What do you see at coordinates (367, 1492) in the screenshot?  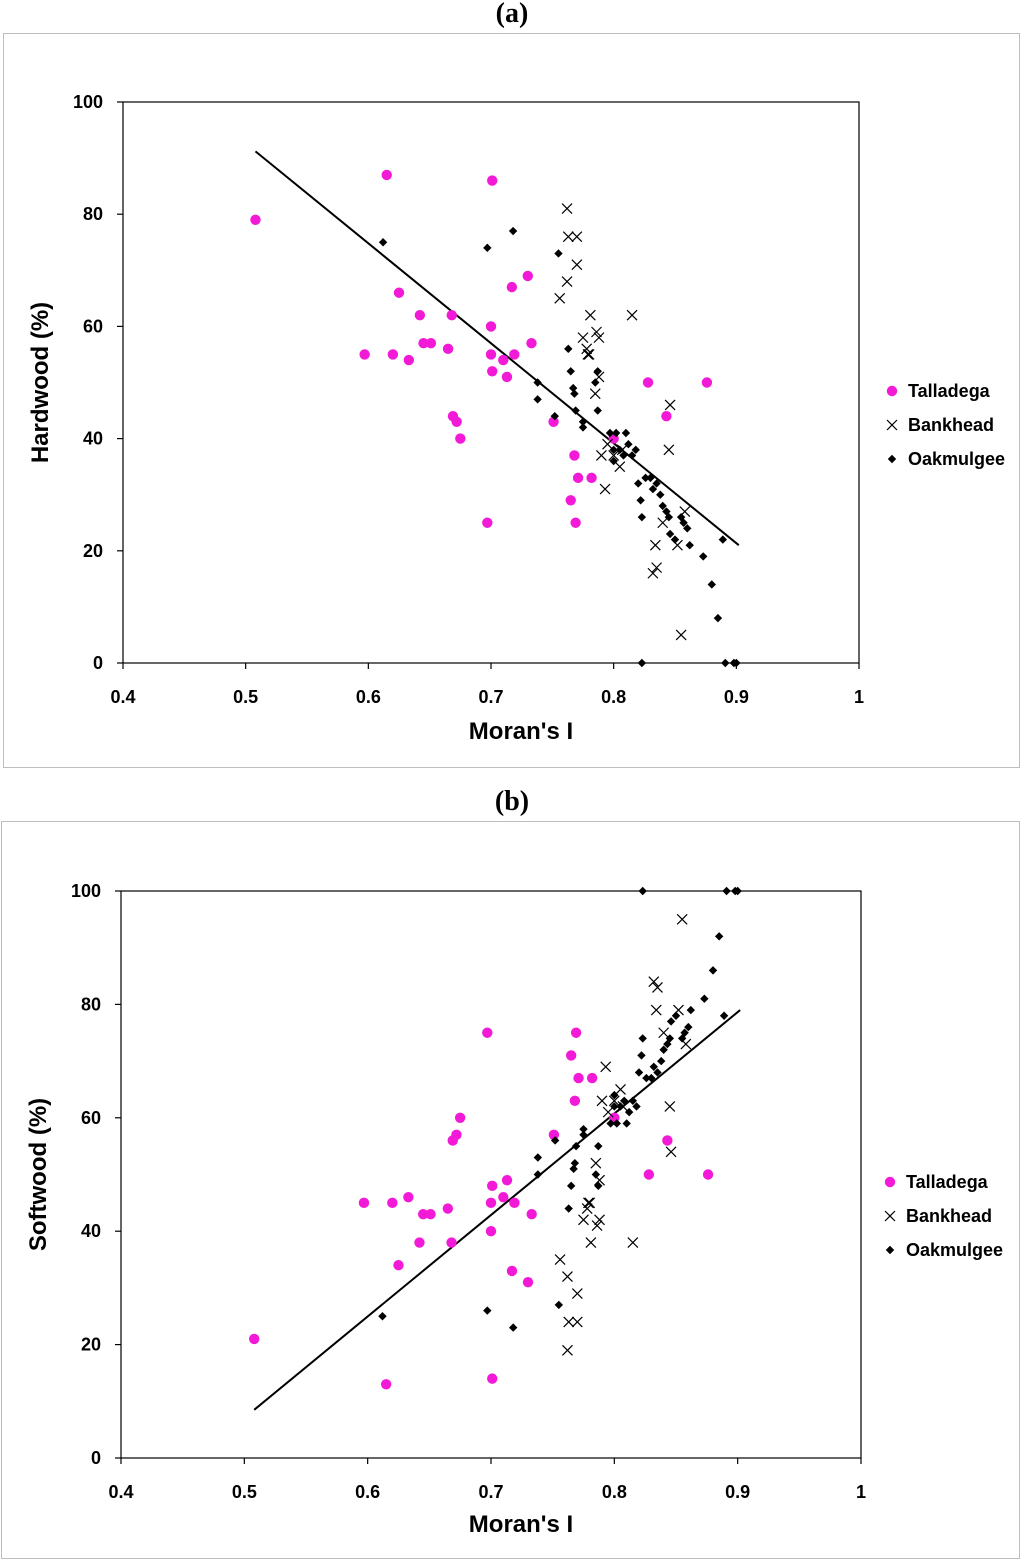 I see `x-tick-label: 0.6` at bounding box center [367, 1492].